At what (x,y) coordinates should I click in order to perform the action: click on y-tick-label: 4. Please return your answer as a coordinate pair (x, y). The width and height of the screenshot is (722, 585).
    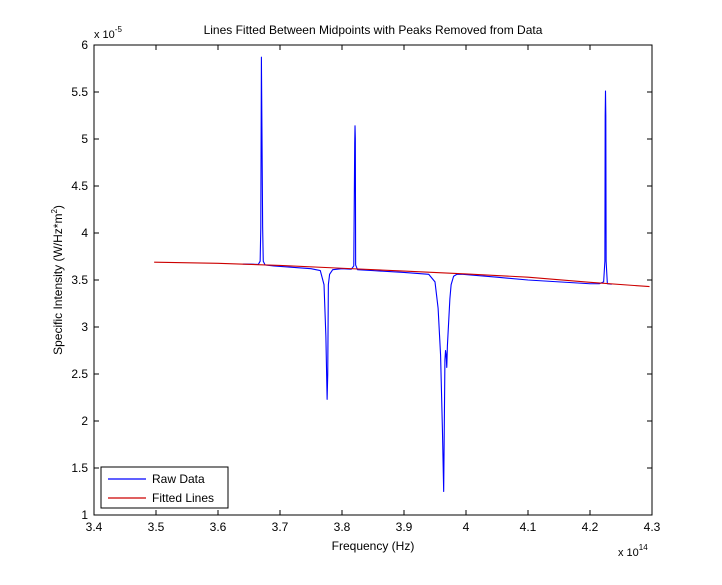
    Looking at the image, I should click on (84, 233).